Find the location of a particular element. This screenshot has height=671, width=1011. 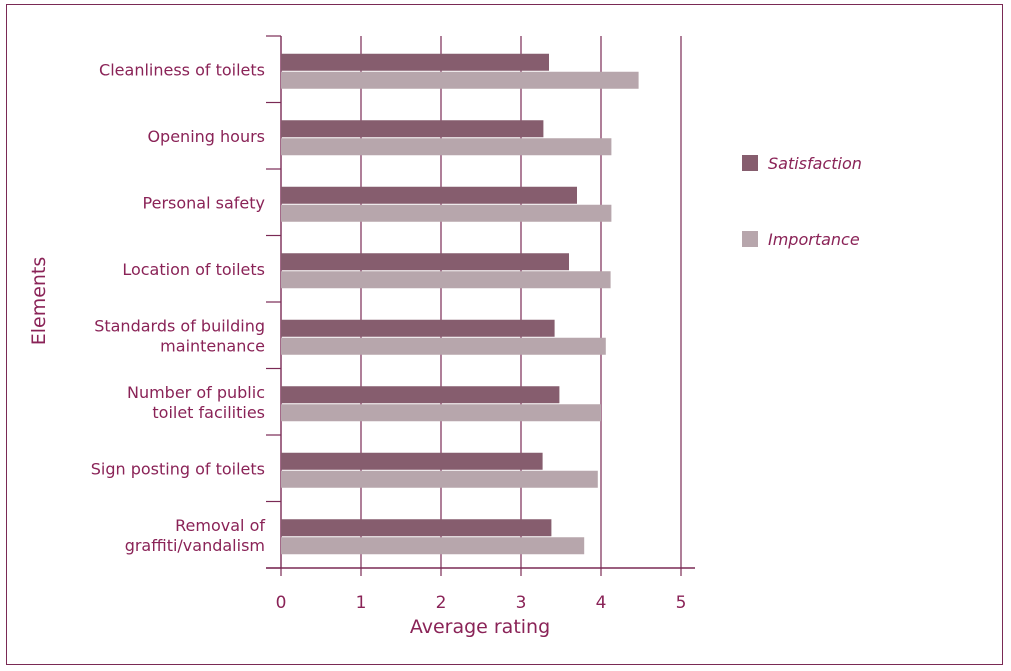

category-label-5: Number of public toilet facilities is located at coordinates (196, 402).